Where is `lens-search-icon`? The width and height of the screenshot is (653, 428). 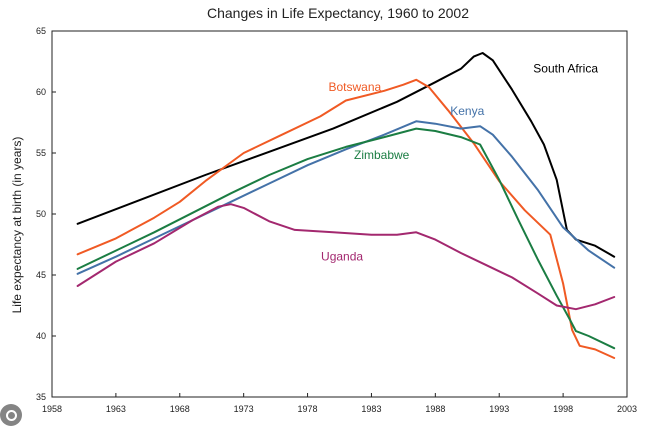 lens-search-icon is located at coordinates (11, 415).